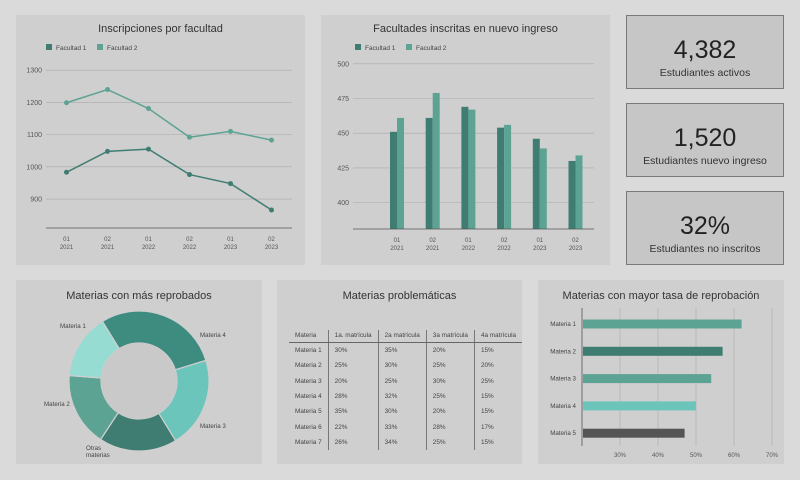 Image resolution: width=800 pixels, height=480 pixels. Describe the element at coordinates (139, 381) in the screenshot. I see `donut-hole` at that location.